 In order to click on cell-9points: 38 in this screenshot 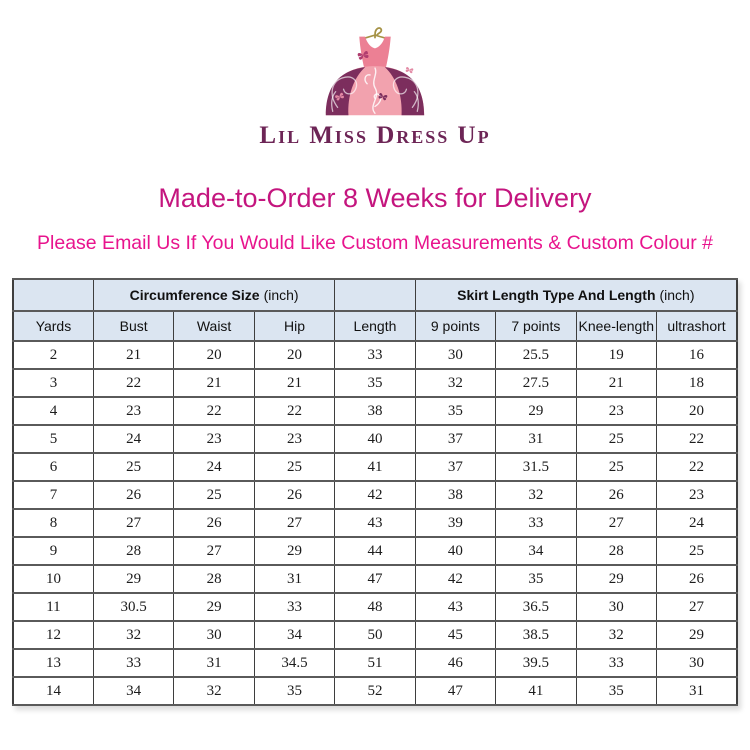, I will do `click(455, 495)`.